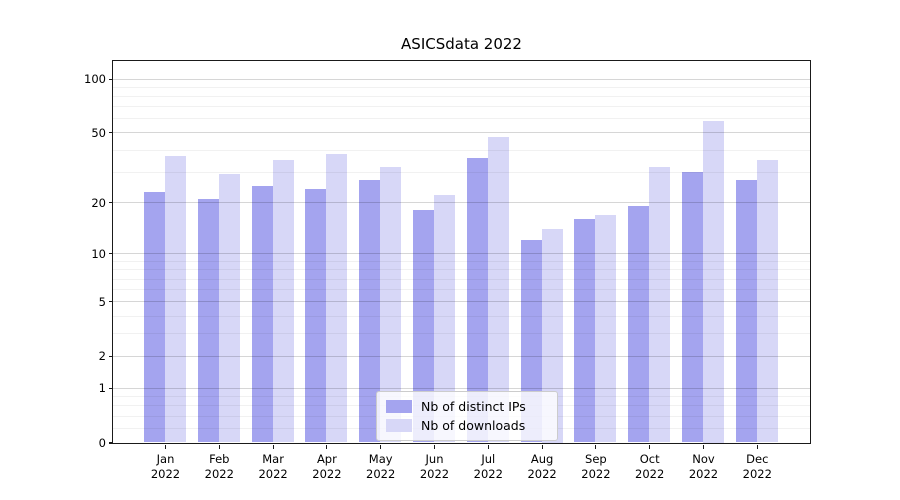 The image size is (900, 500). What do you see at coordinates (102, 443) in the screenshot?
I see `y-axis-tick-label: 0` at bounding box center [102, 443].